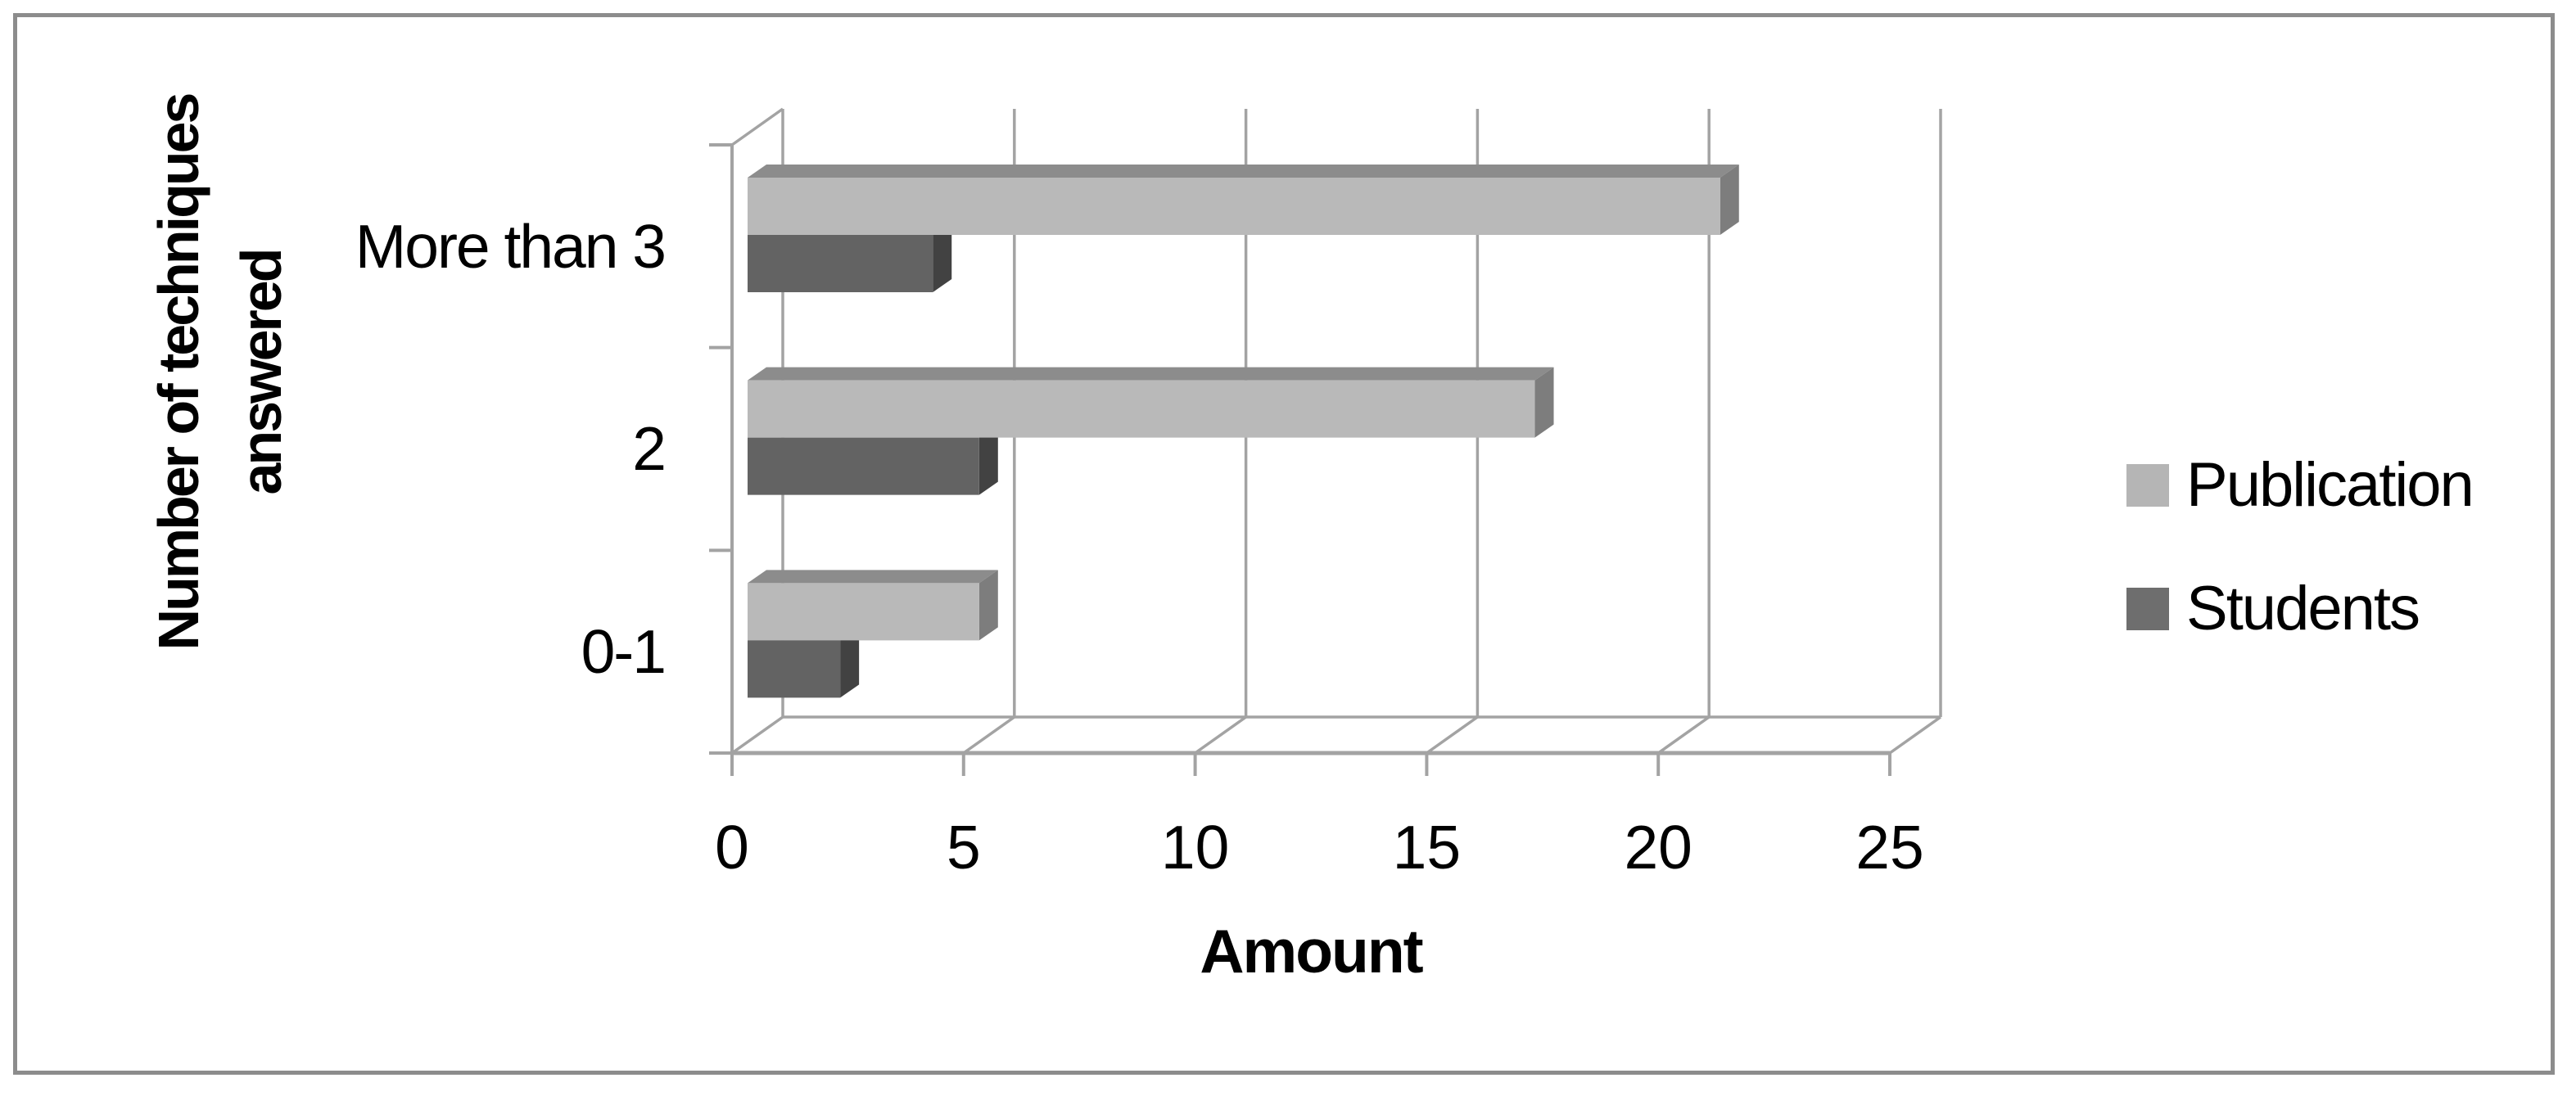  What do you see at coordinates (942, 257) in the screenshot?
I see `students-bar-0-side` at bounding box center [942, 257].